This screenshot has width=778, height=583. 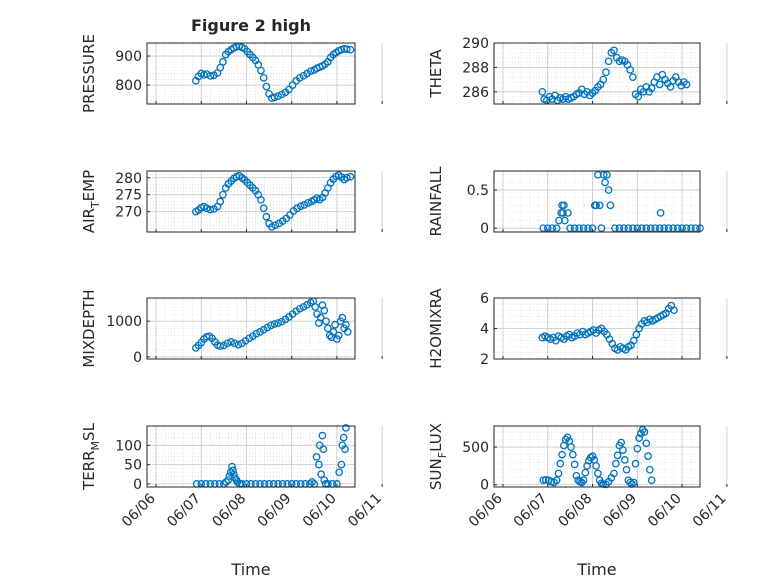 I want to click on y-tick-label: 2, so click(x=484, y=360).